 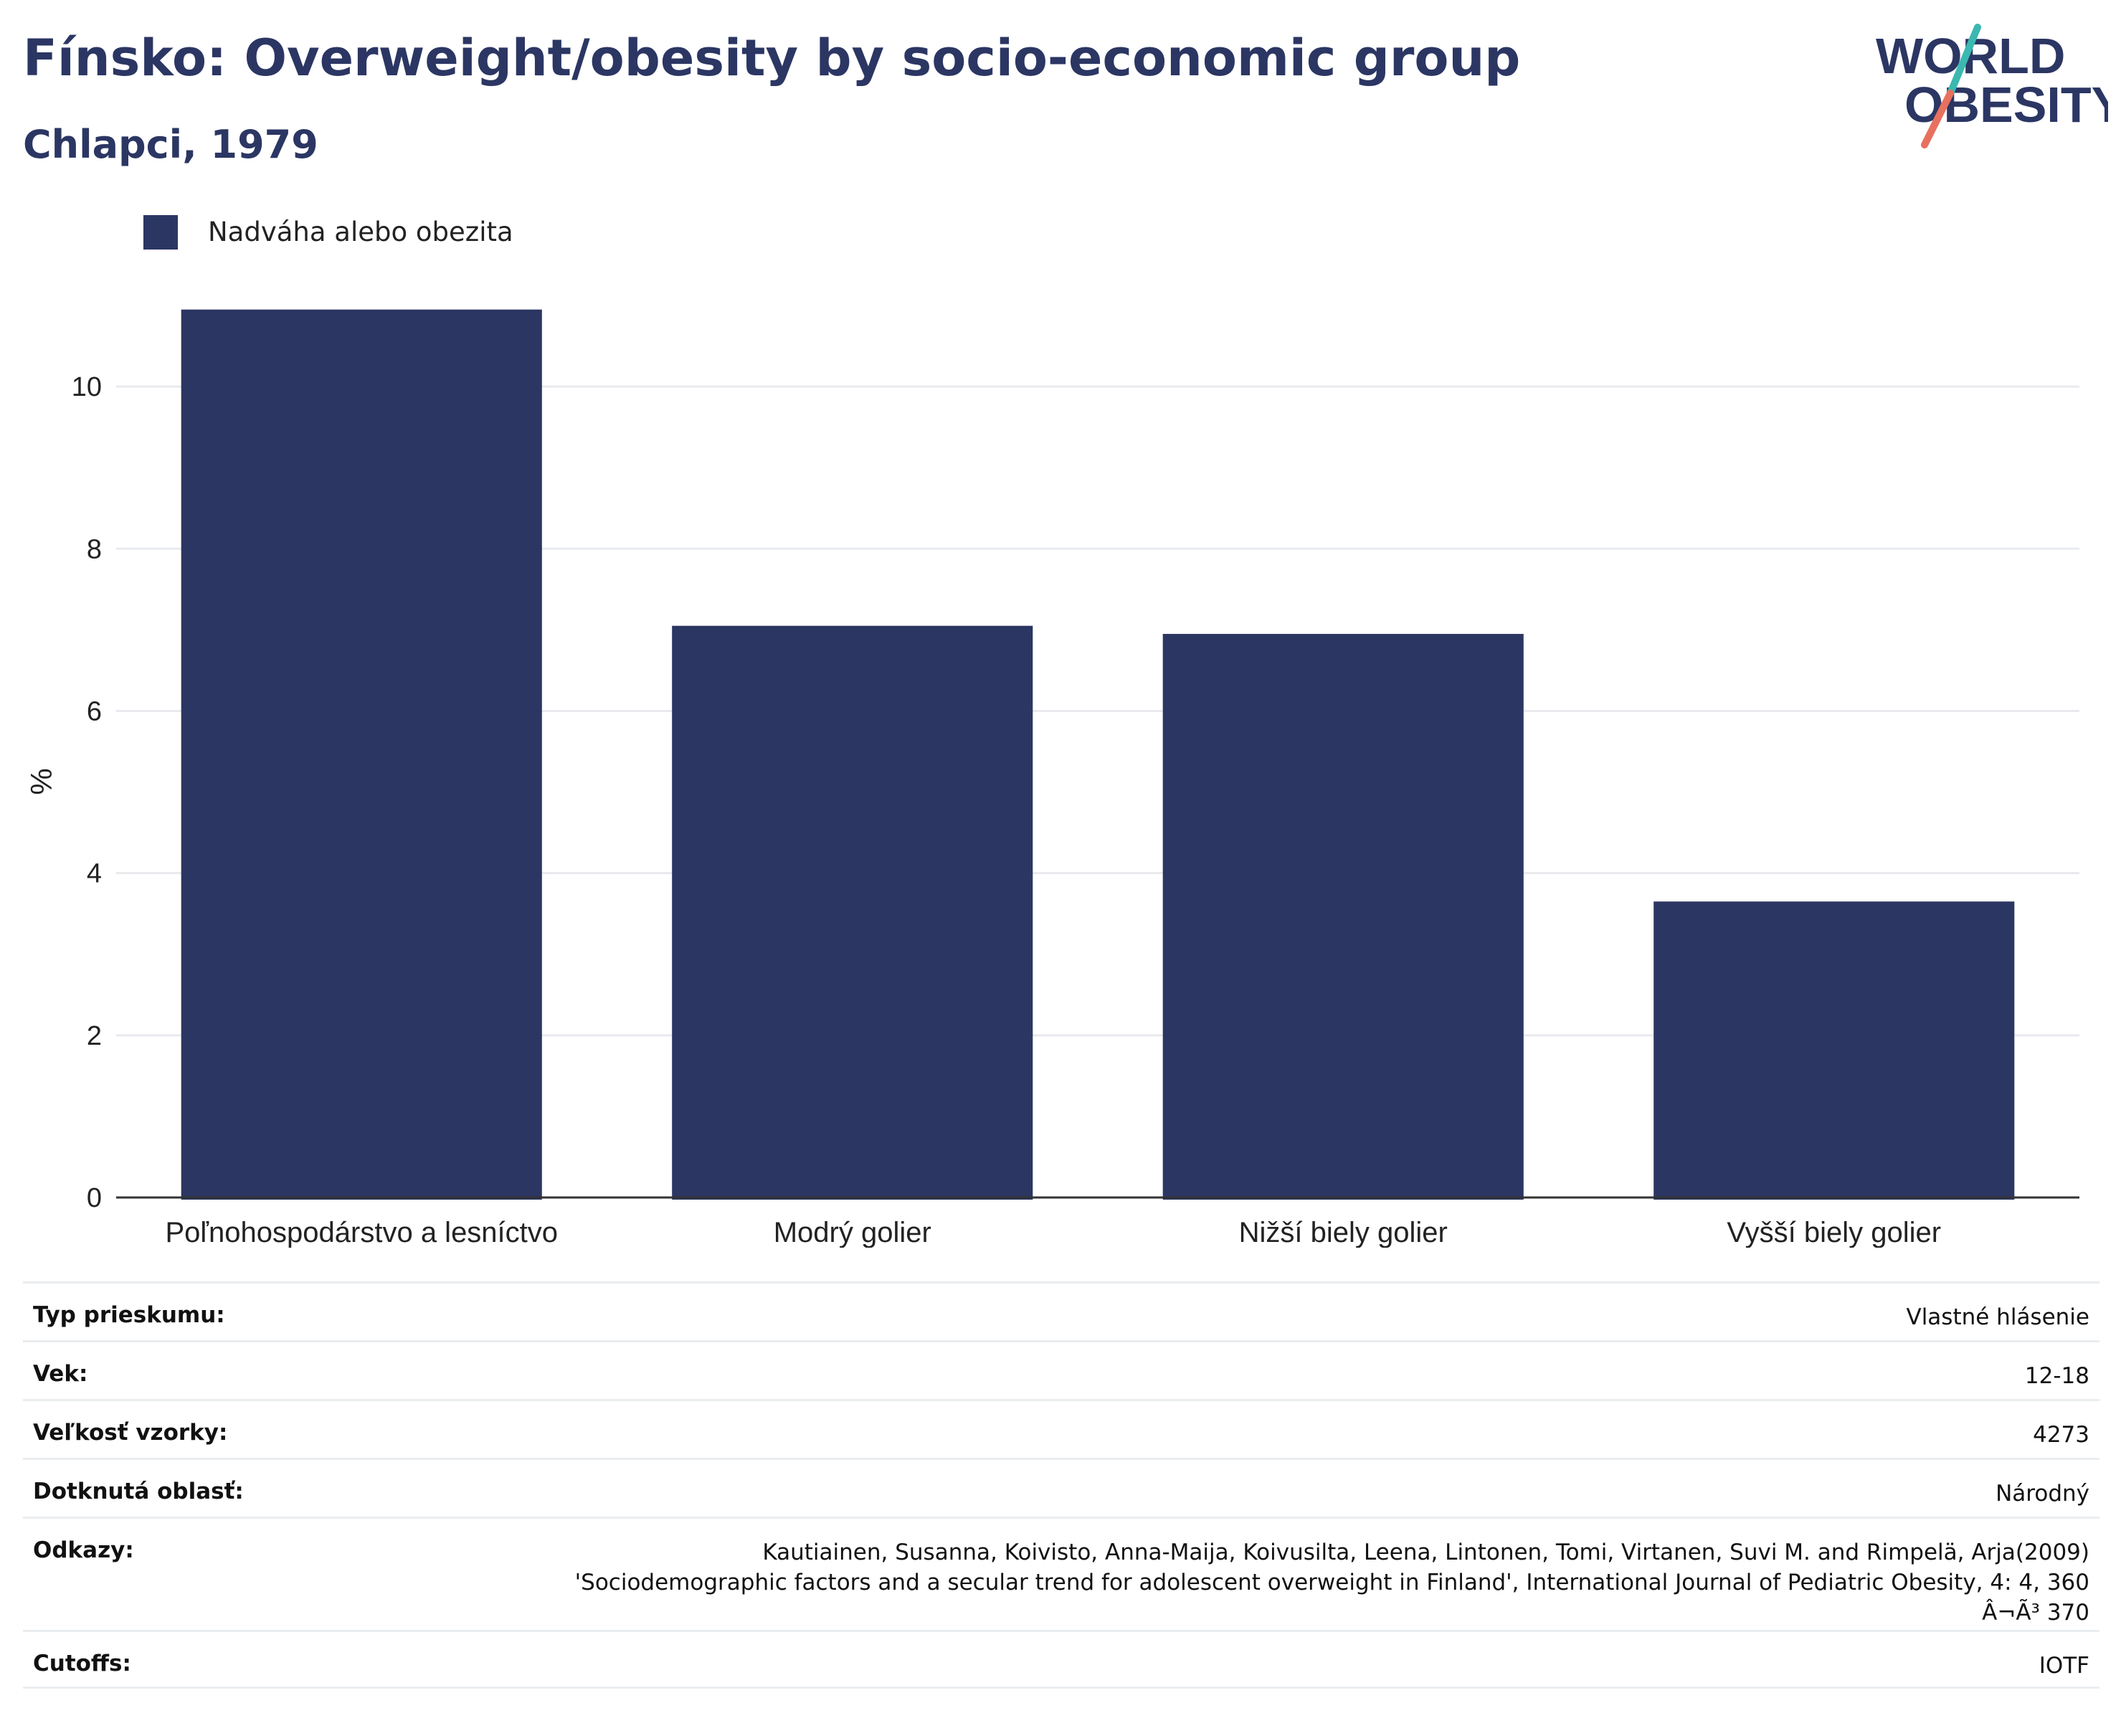 I want to click on info-key: Veľkosť vzorky:, so click(x=130, y=1433).